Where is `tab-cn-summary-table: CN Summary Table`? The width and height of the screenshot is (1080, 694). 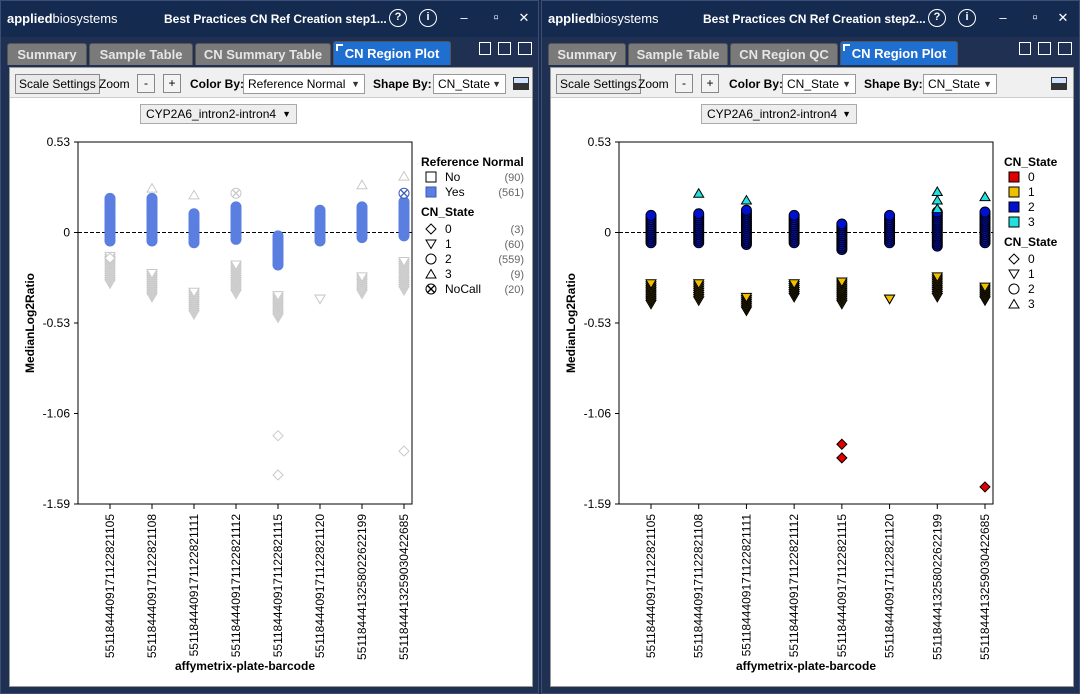 tab-cn-summary-table: CN Summary Table is located at coordinates (263, 54).